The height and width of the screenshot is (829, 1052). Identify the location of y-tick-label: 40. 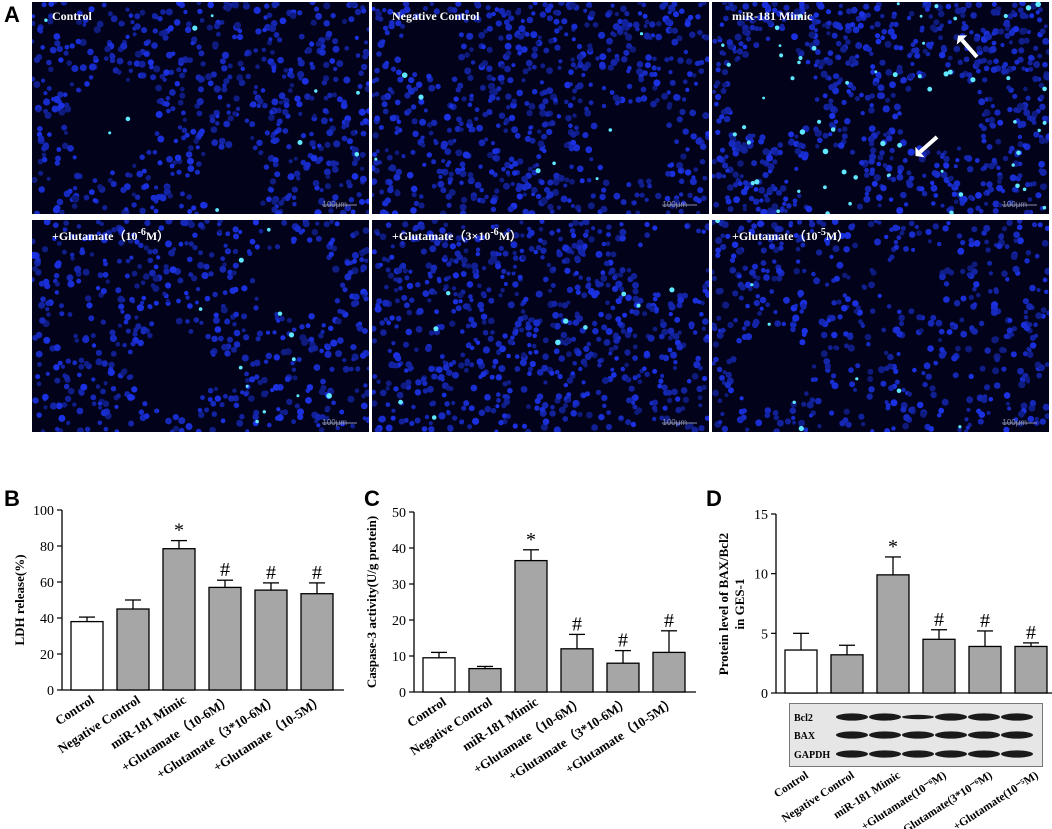
(399, 549).